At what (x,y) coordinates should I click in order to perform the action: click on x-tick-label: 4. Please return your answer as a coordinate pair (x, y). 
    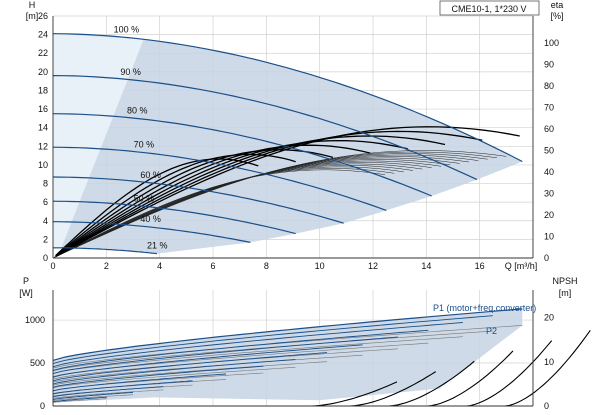
    Looking at the image, I should click on (159, 266).